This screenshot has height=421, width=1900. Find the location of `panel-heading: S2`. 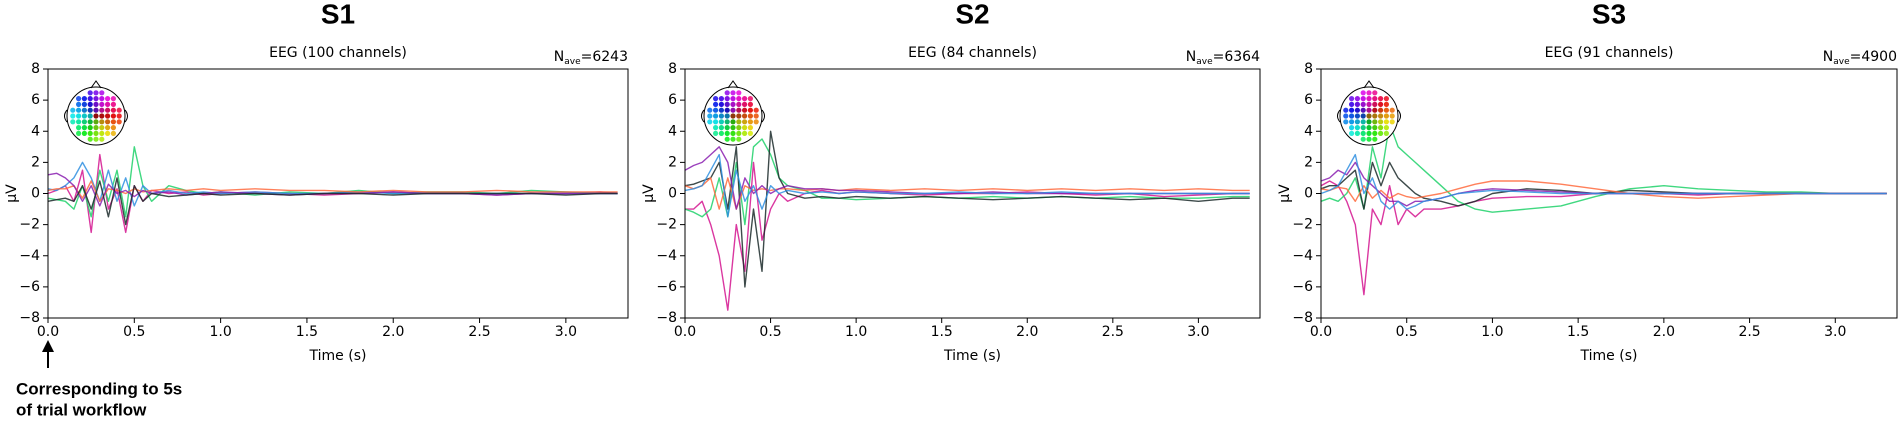

panel-heading: S2 is located at coordinates (972, 14).